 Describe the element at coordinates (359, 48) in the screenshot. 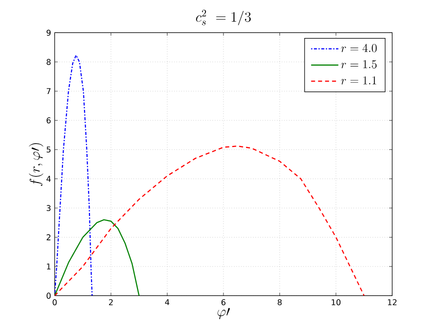

I see `legend-label: $r=4.0$` at that location.